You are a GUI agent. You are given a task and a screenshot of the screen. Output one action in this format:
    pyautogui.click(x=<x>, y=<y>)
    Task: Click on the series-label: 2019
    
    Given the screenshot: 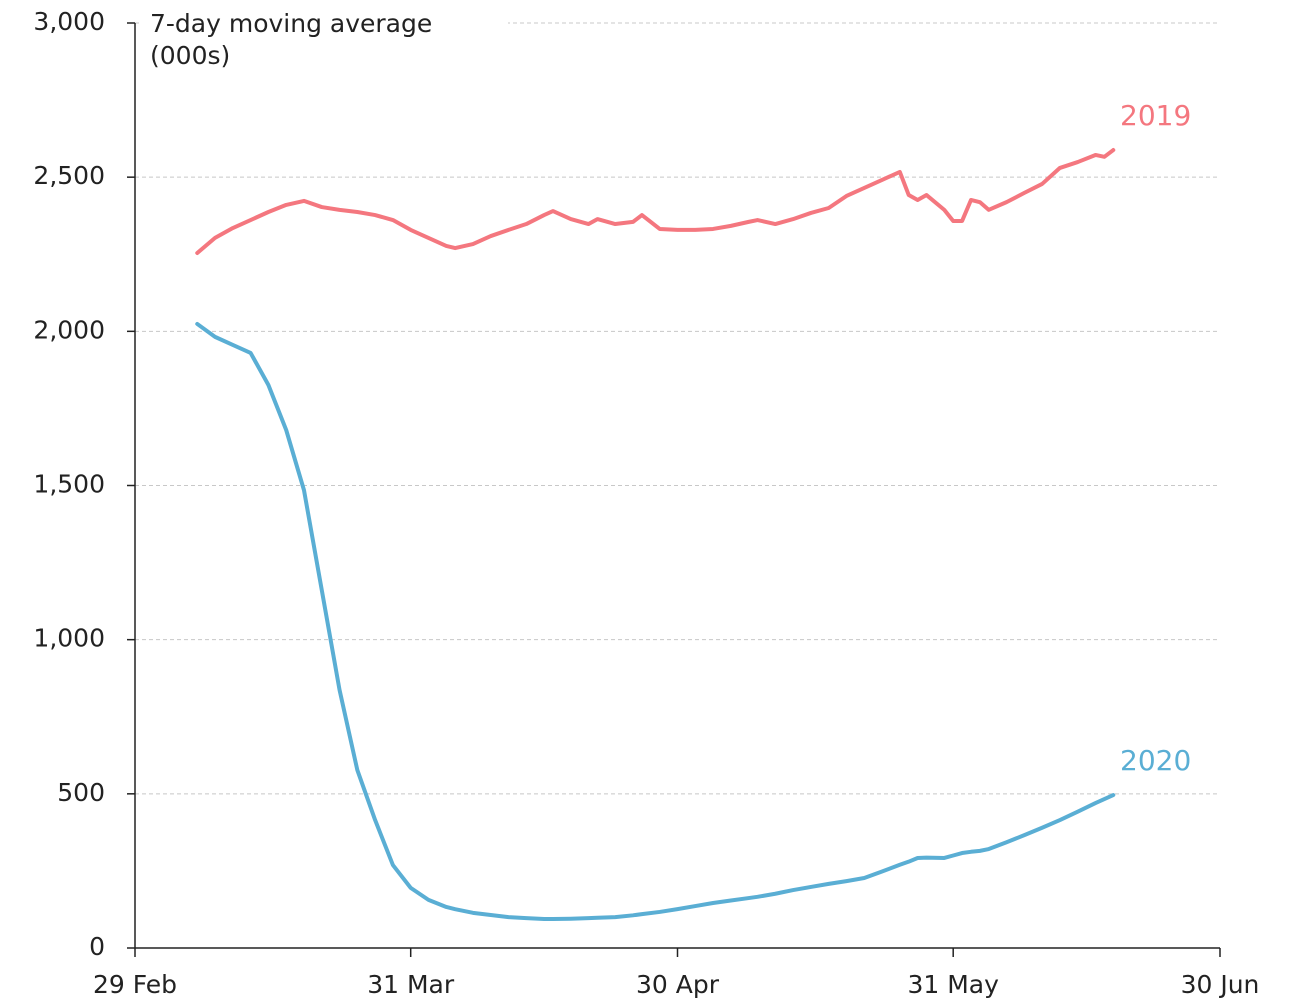 What is the action you would take?
    pyautogui.click(x=1155, y=115)
    